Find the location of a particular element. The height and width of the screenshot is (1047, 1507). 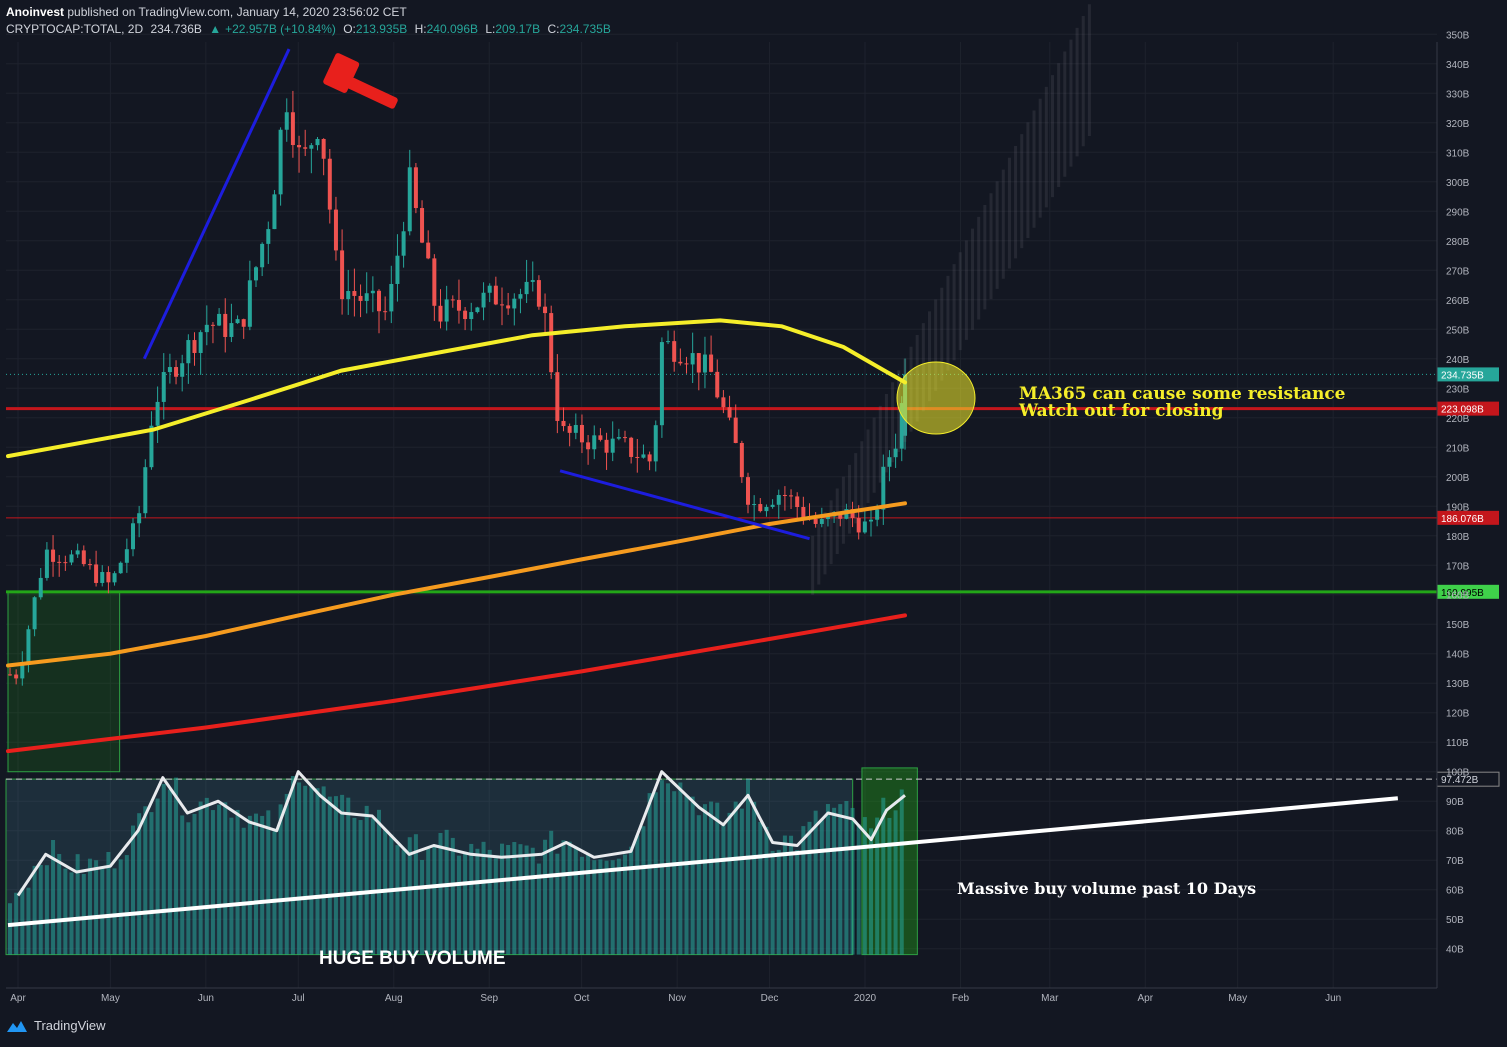

brand-name: TradingView is located at coordinates (70, 1025).